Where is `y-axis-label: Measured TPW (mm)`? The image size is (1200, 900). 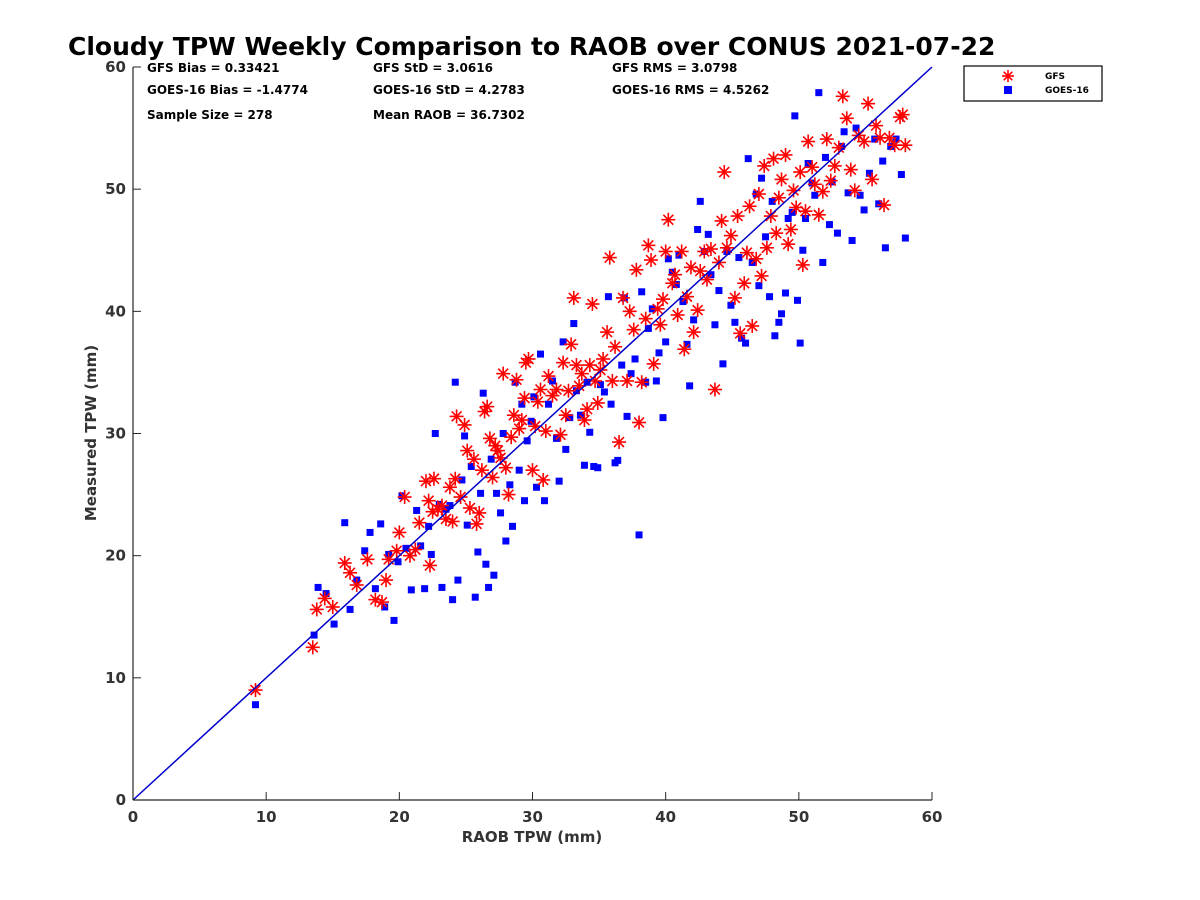 y-axis-label: Measured TPW (mm) is located at coordinates (91, 433).